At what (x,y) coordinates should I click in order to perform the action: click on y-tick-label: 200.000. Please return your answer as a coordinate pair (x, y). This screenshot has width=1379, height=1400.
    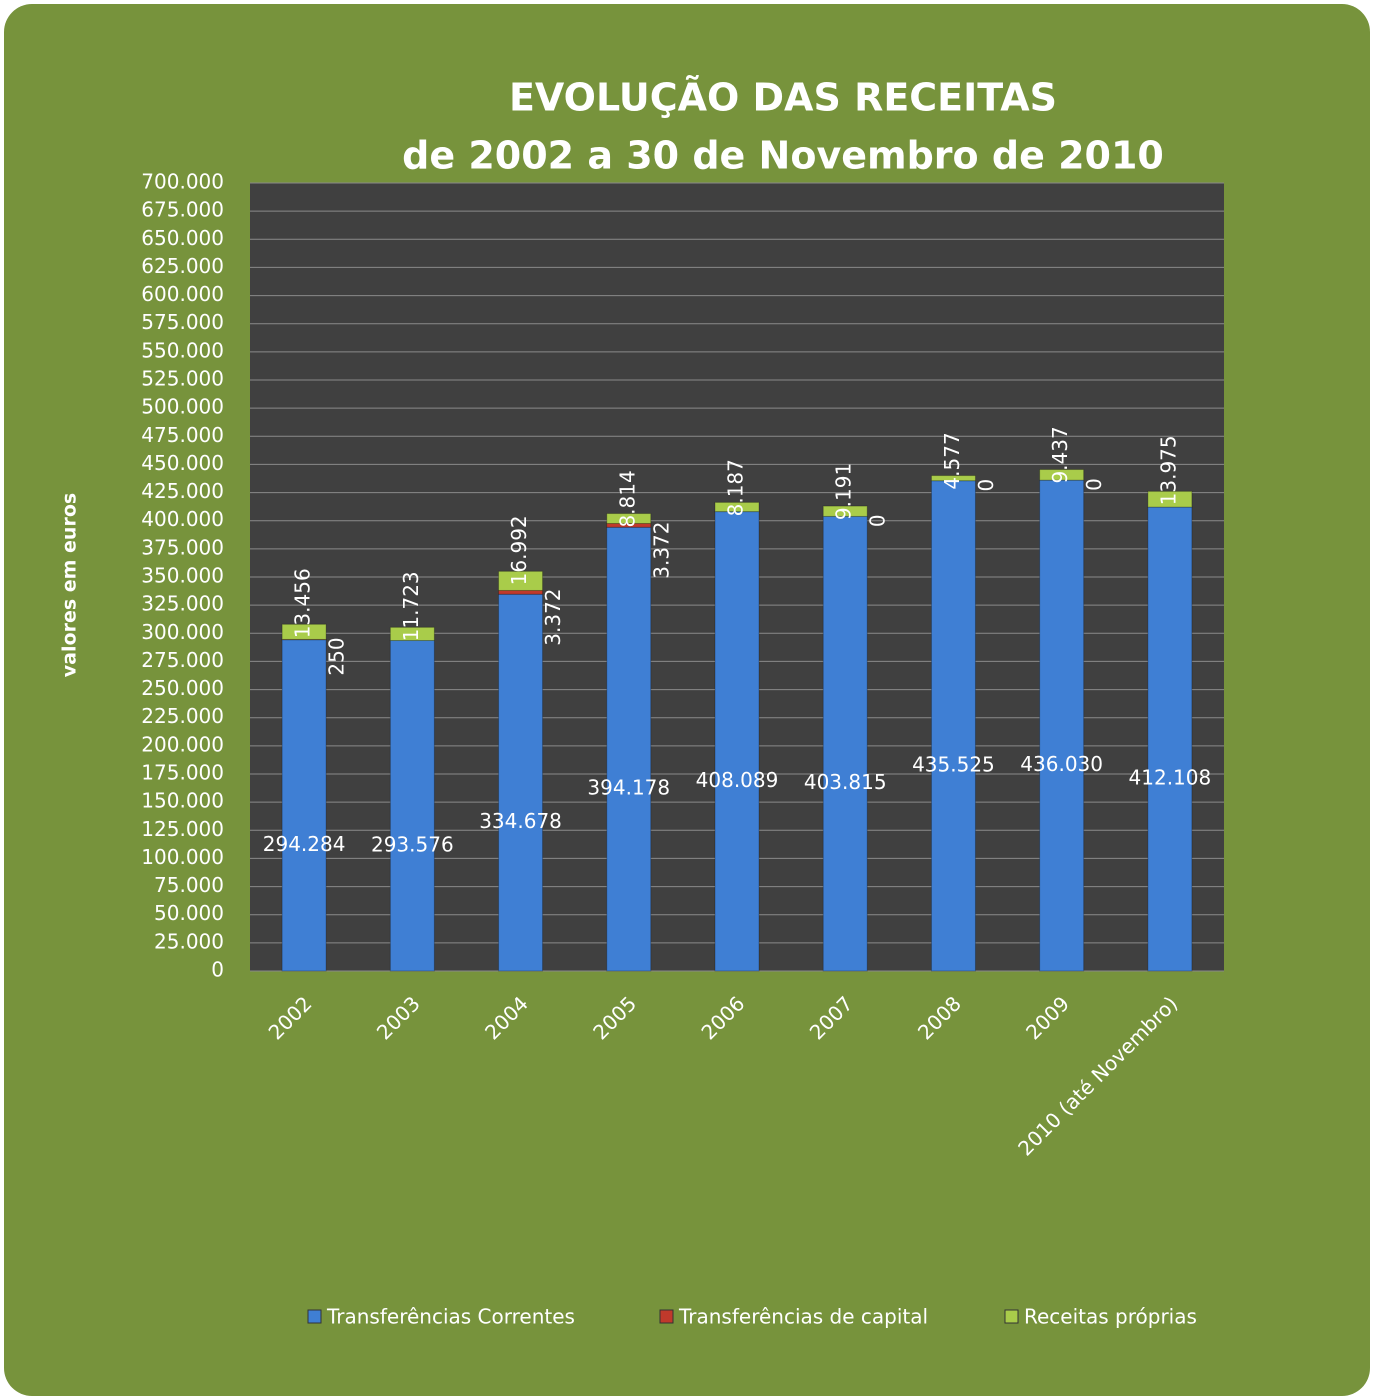
    Looking at the image, I should click on (182, 744).